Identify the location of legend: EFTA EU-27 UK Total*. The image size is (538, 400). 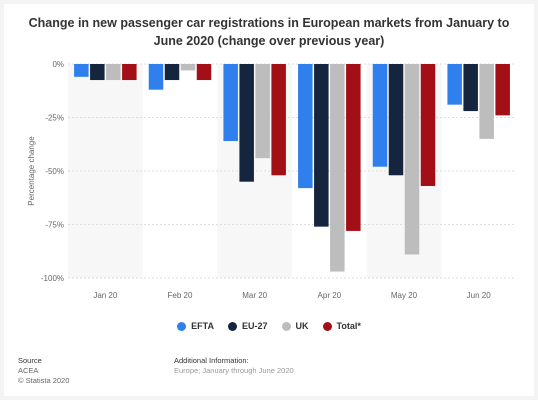
(269, 326).